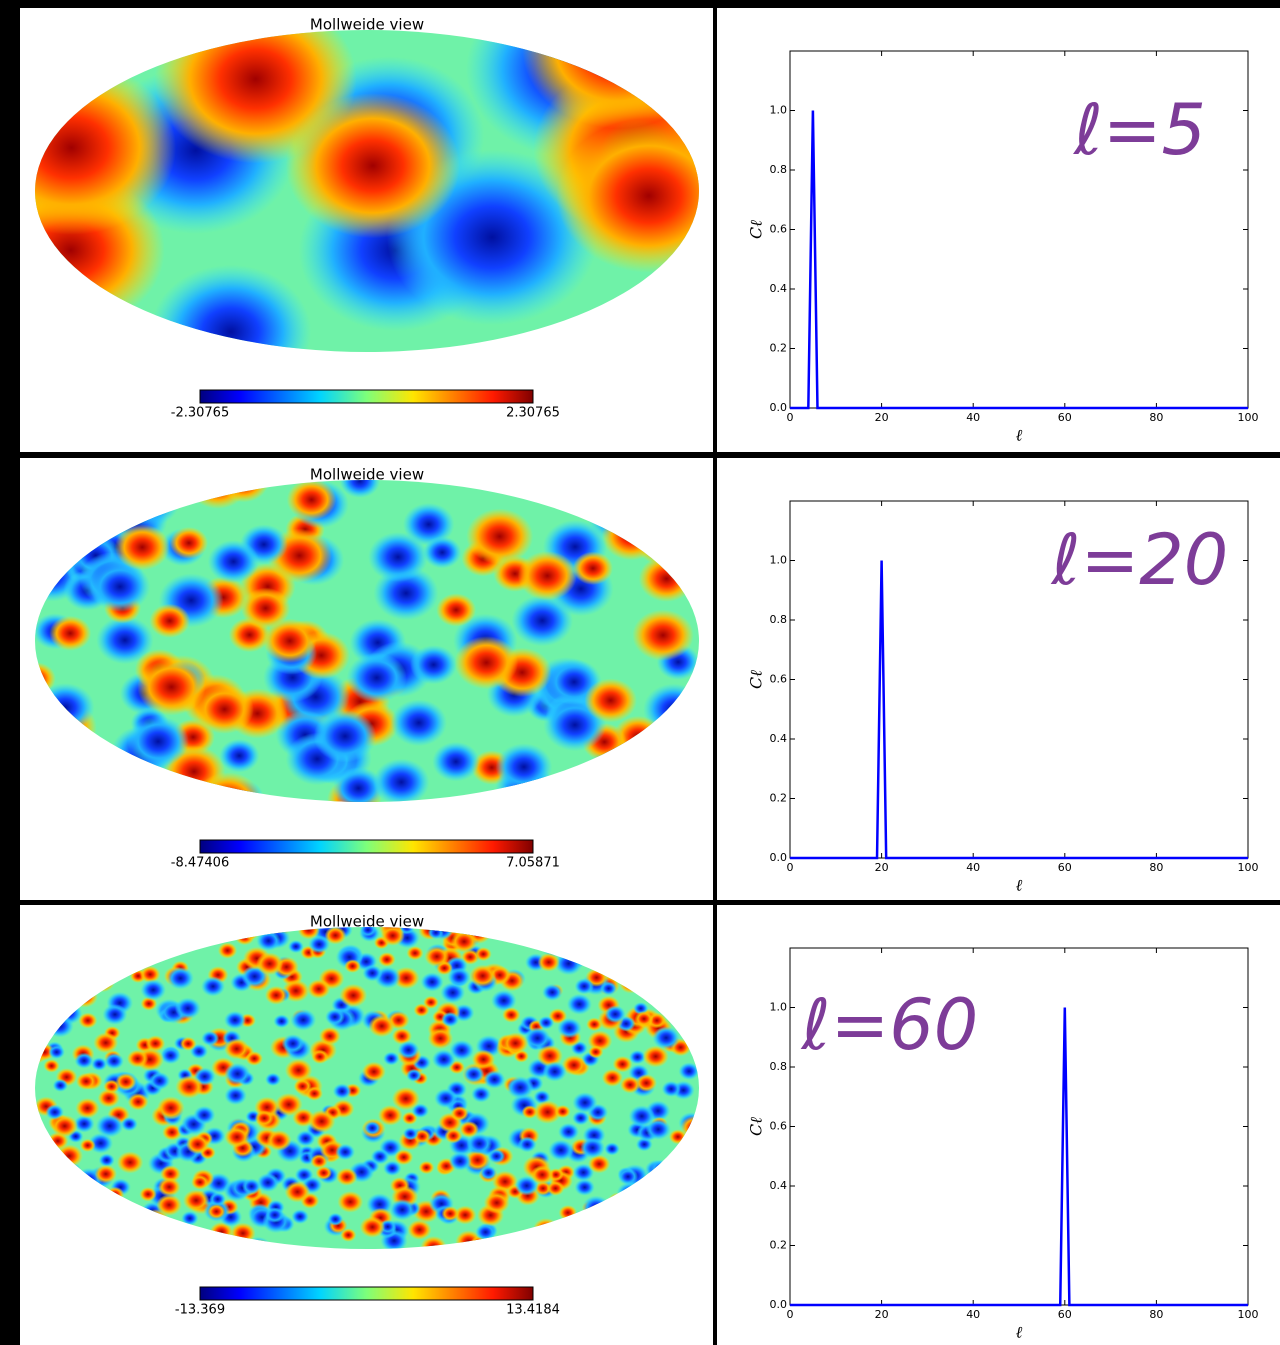 Image resolution: width=1280 pixels, height=1345 pixels. Describe the element at coordinates (1156, 867) in the screenshot. I see `x-tick-label: 80` at that location.